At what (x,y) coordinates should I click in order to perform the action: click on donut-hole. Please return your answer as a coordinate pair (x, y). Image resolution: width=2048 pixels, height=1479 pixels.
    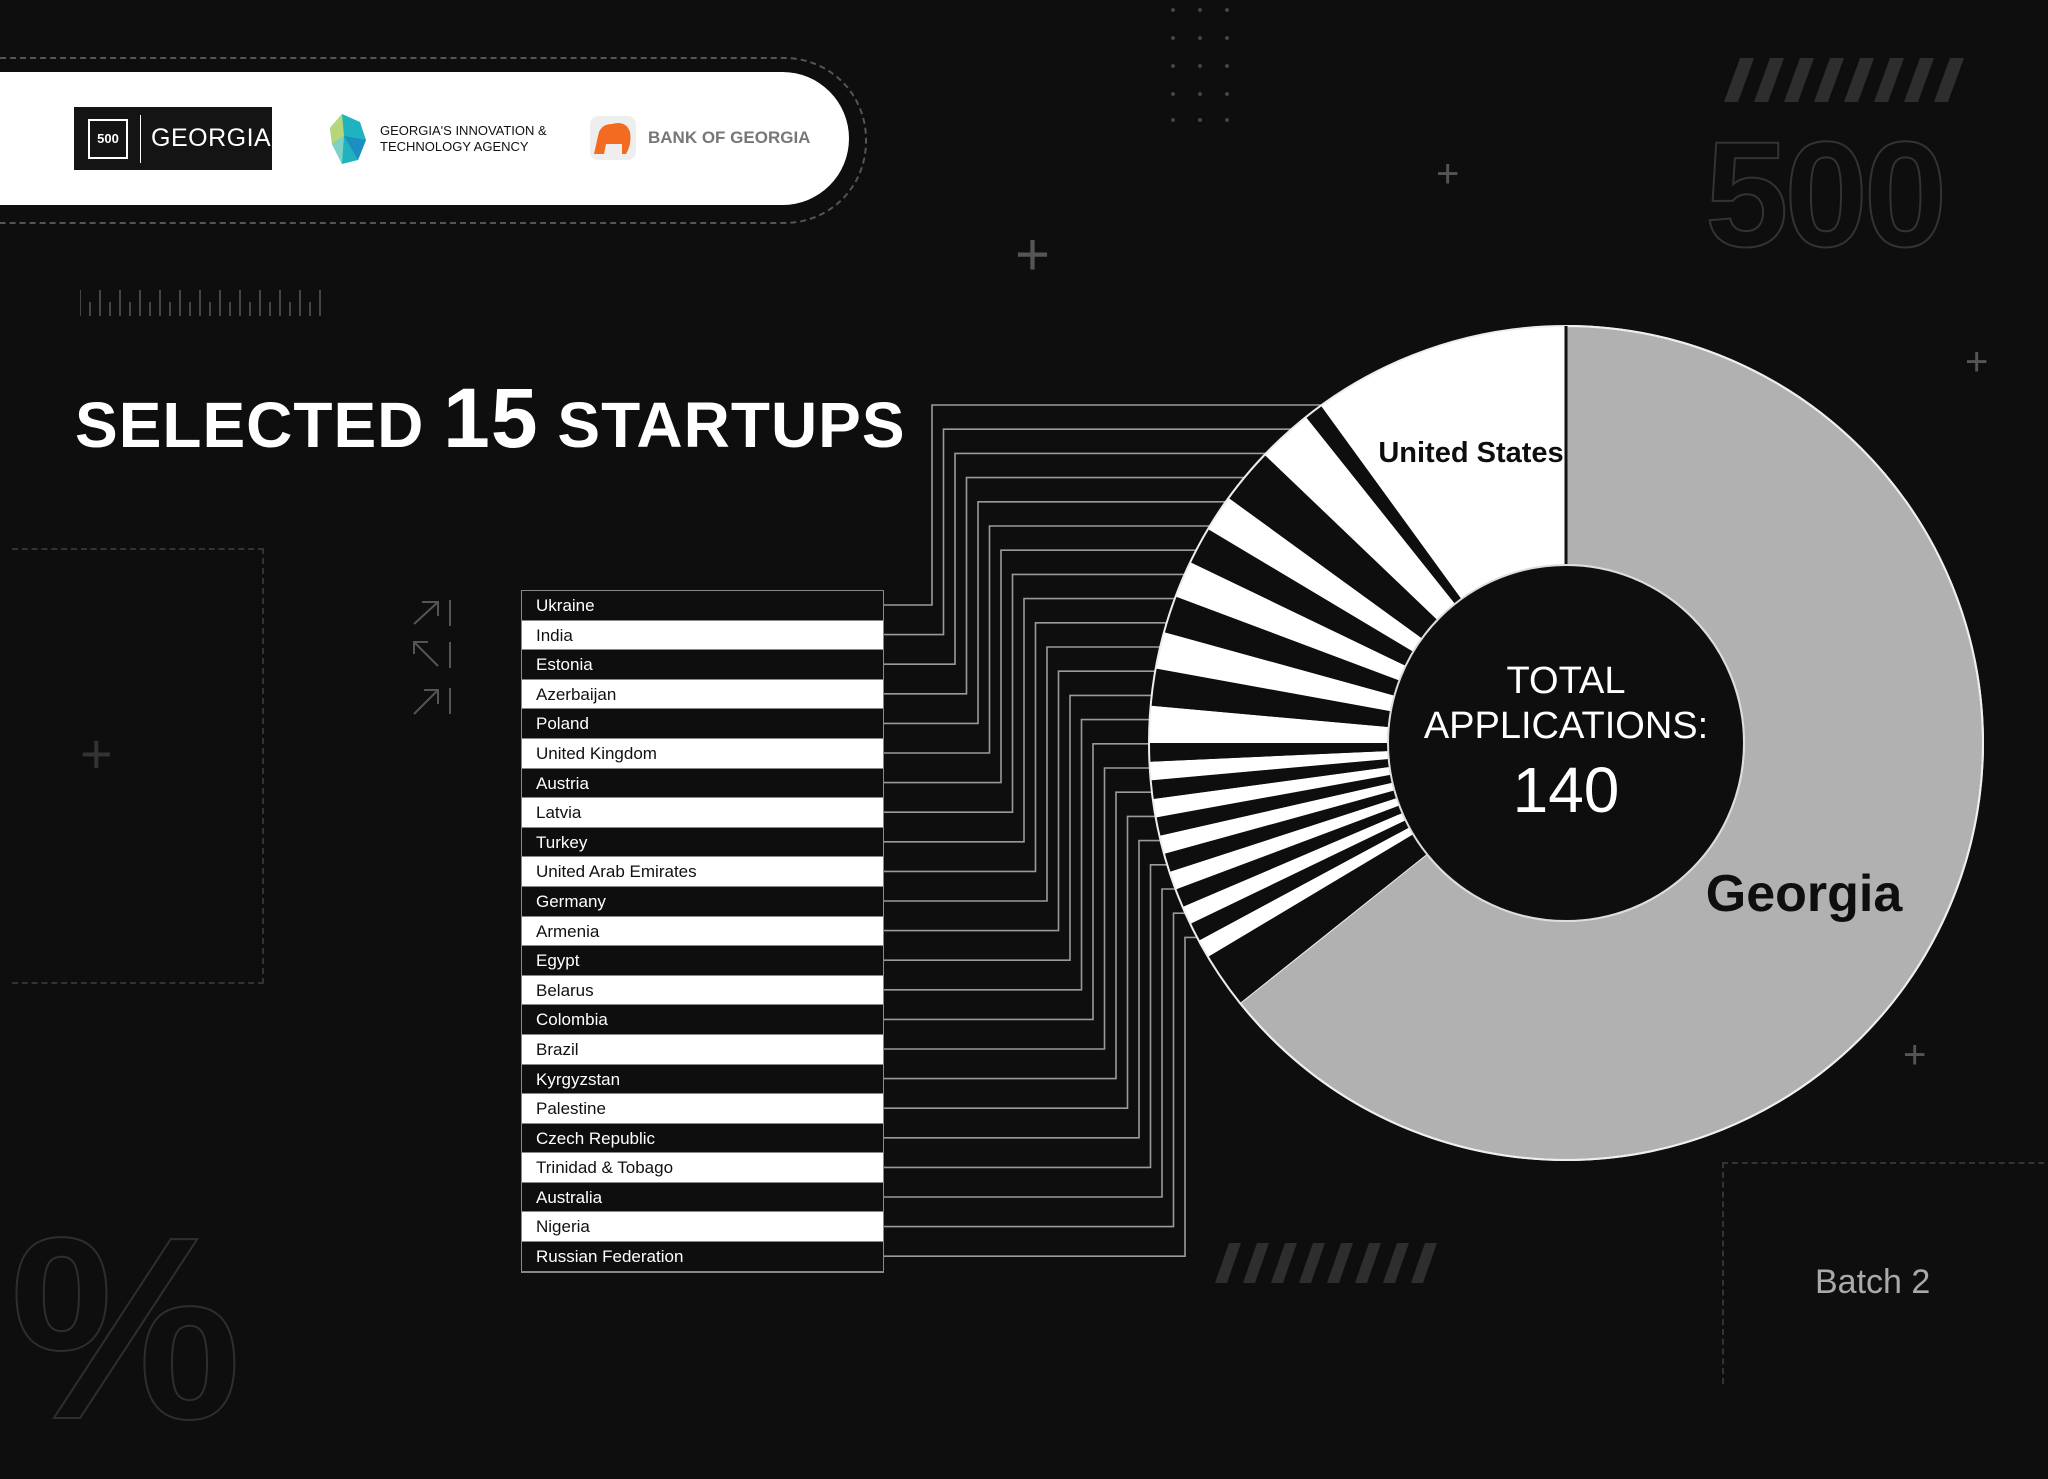
    Looking at the image, I should click on (1566, 743).